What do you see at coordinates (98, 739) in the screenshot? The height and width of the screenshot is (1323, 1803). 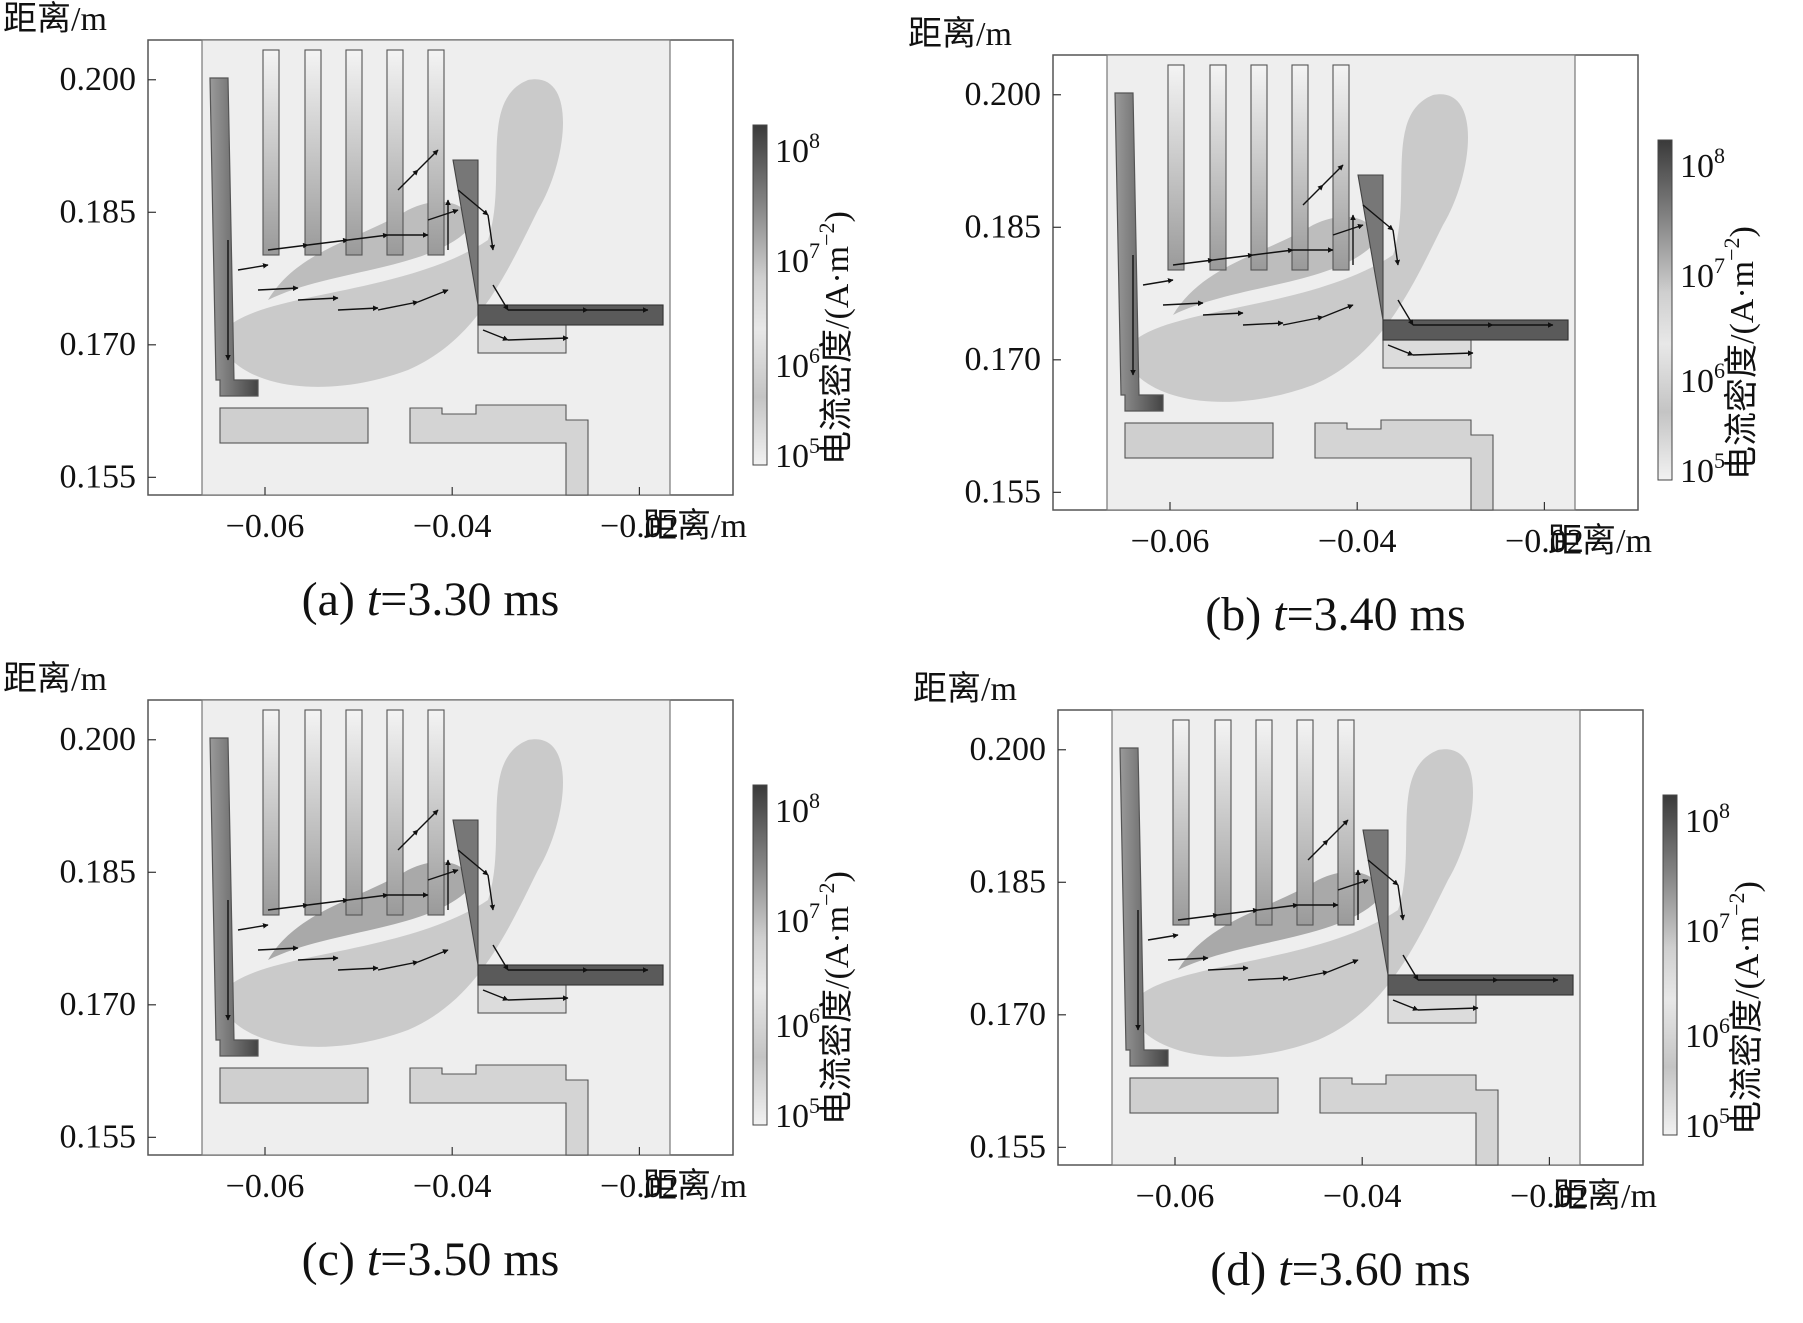 I see `y-tick-label: 0.200` at bounding box center [98, 739].